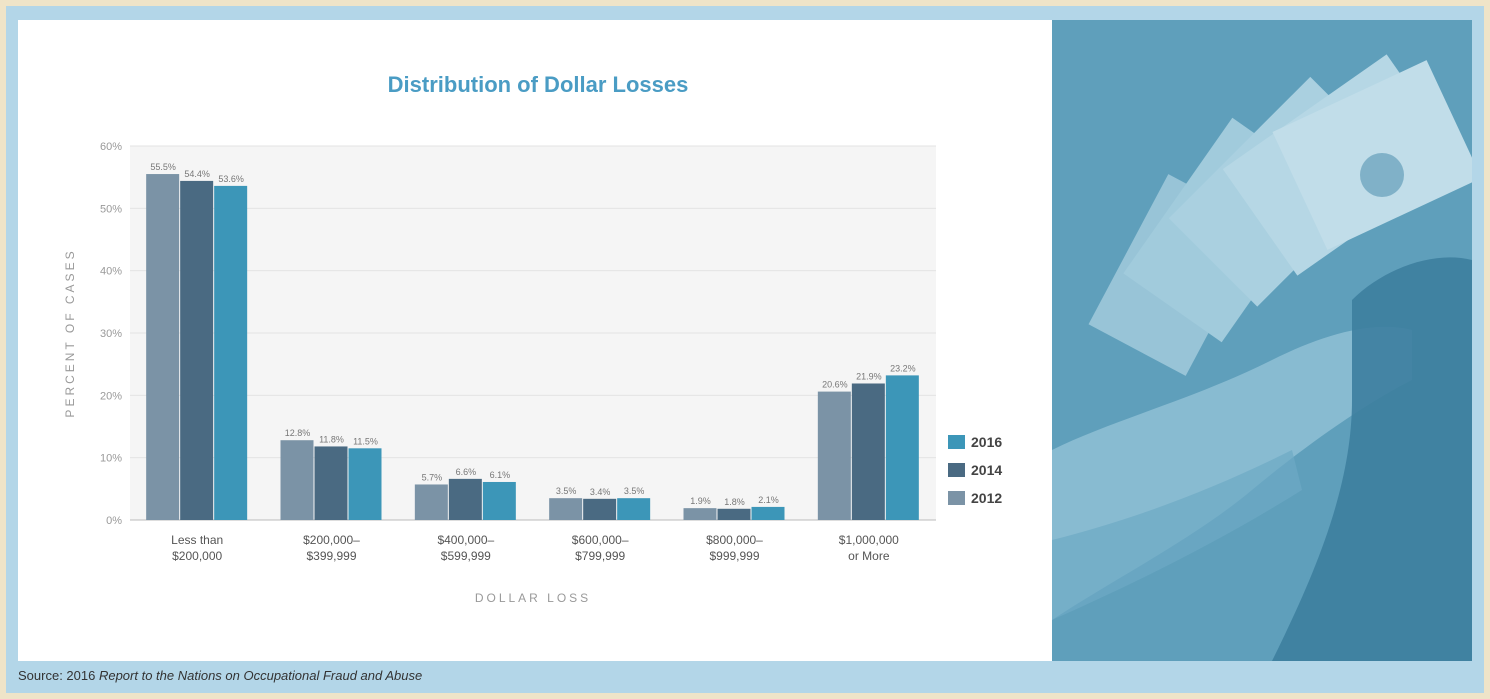 This screenshot has width=1490, height=699. I want to click on data-label: 21.9%, so click(869, 376).